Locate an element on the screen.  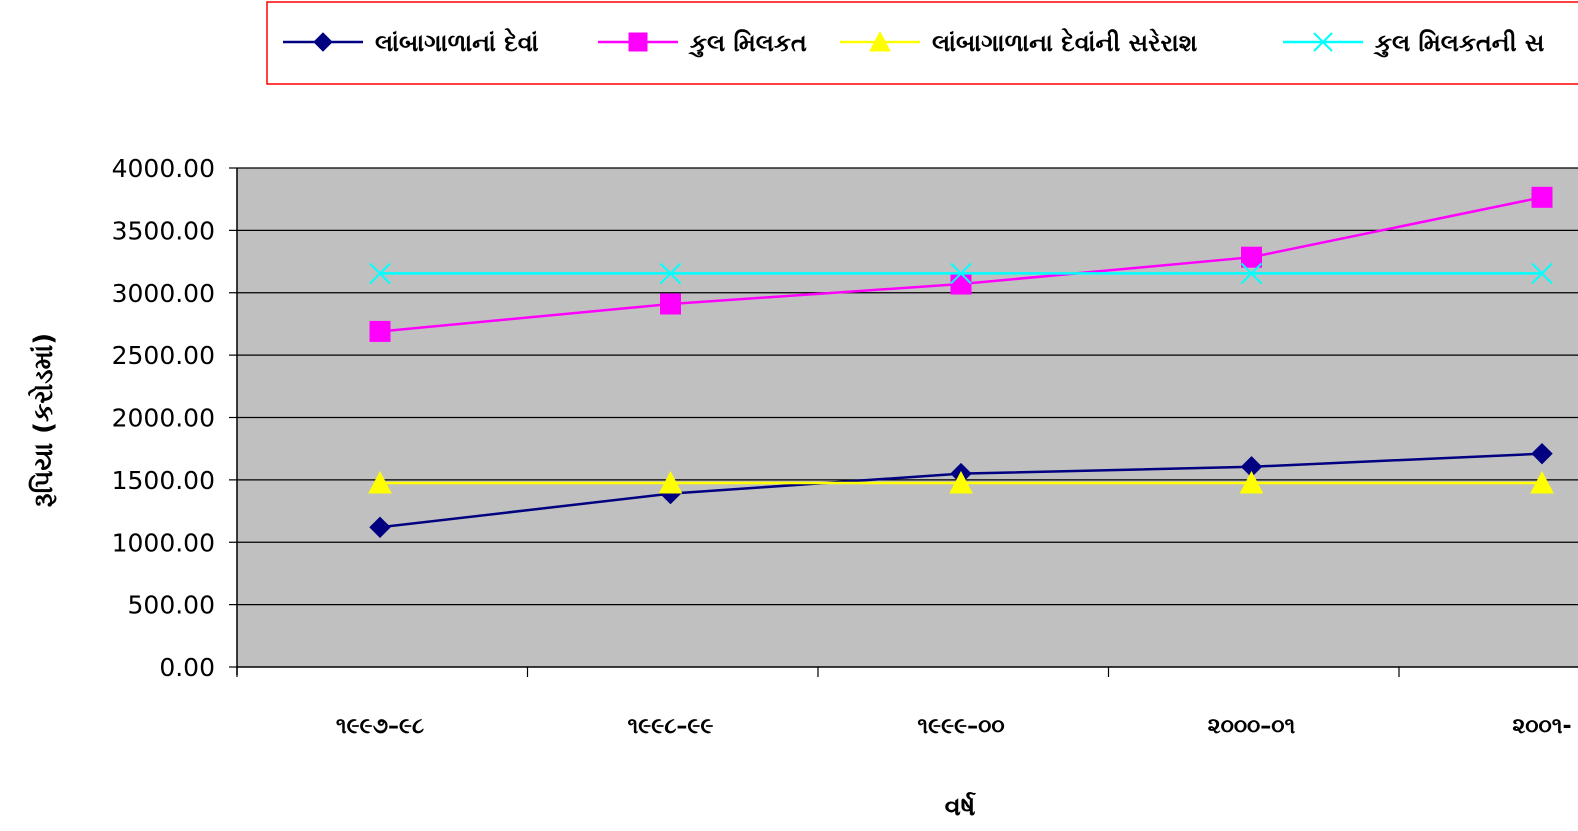
y-tick-label: 3500.00 is located at coordinates (163, 230).